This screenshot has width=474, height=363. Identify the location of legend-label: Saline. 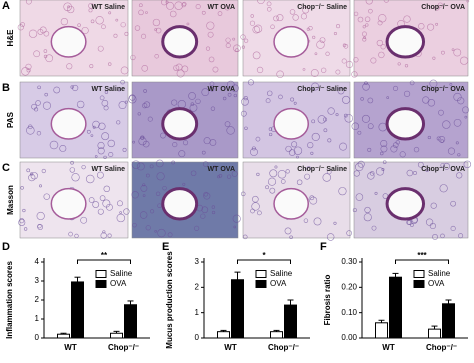
(439, 273).